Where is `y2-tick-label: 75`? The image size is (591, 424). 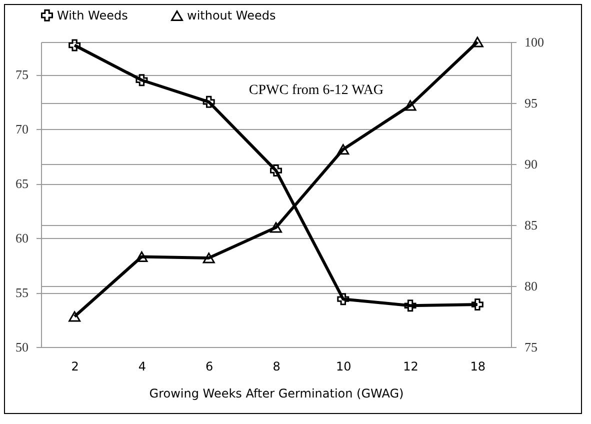 y2-tick-label: 75 is located at coordinates (531, 347).